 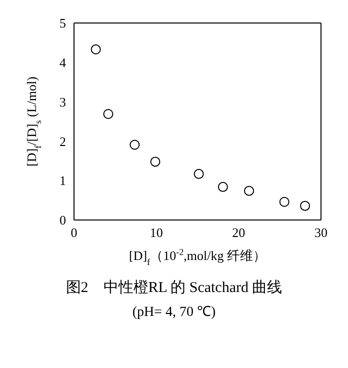 I want to click on x-tick-label: 20, so click(x=239, y=232).